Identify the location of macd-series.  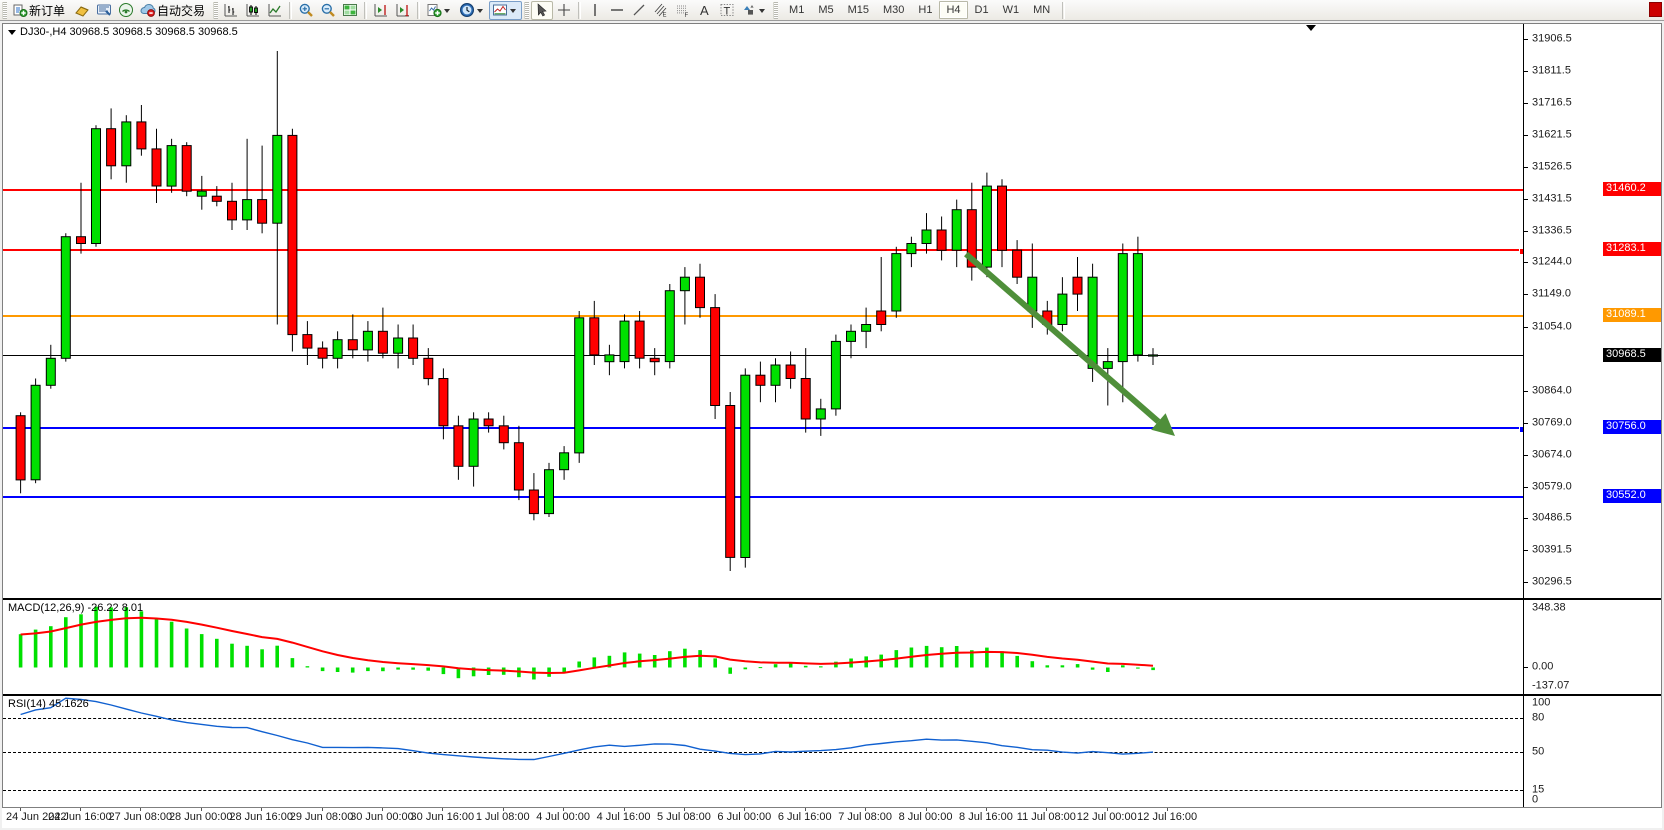
(586, 643).